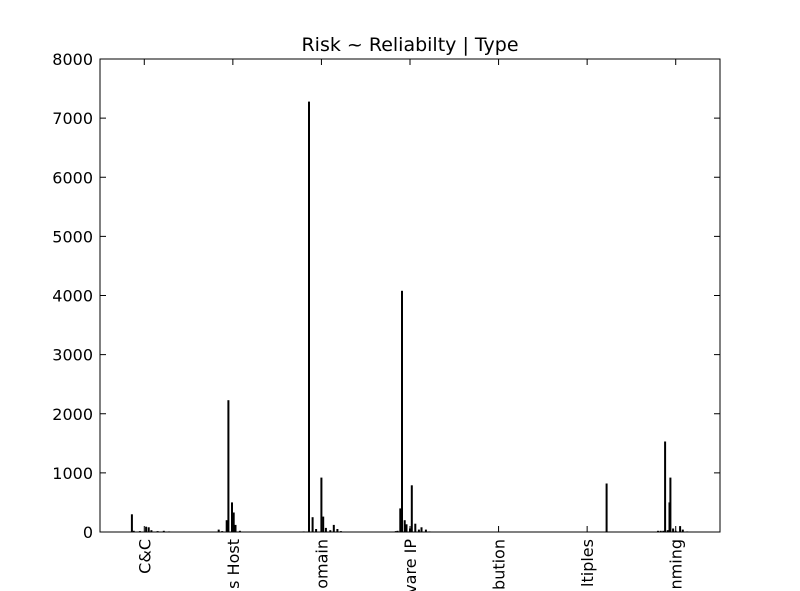  Describe the element at coordinates (321, 564) in the screenshot. I see `x-tick-label-2: omain` at that location.